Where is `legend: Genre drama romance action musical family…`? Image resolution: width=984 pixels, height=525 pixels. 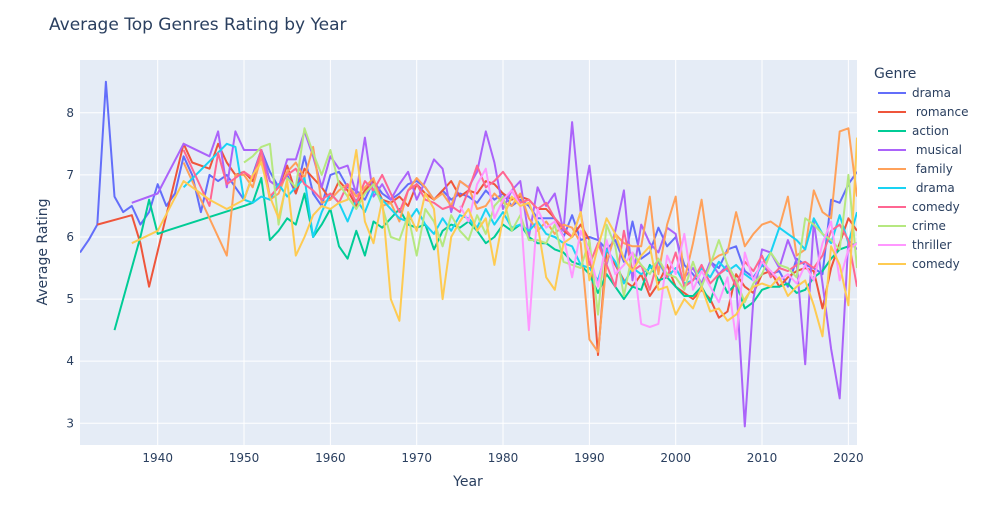 legend: Genre drama romance action musical family… is located at coordinates (921, 168).